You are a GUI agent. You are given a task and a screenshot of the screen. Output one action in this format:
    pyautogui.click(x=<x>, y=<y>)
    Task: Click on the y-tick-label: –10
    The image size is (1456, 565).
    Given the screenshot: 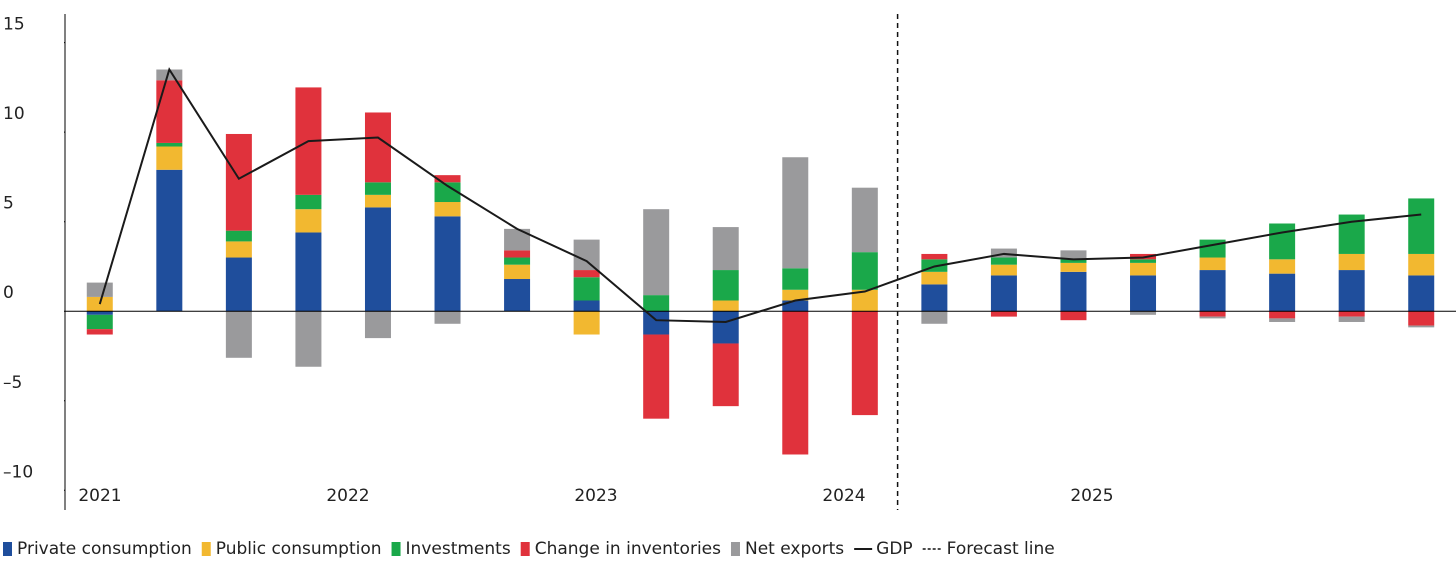 What is the action you would take?
    pyautogui.click(x=18, y=472)
    